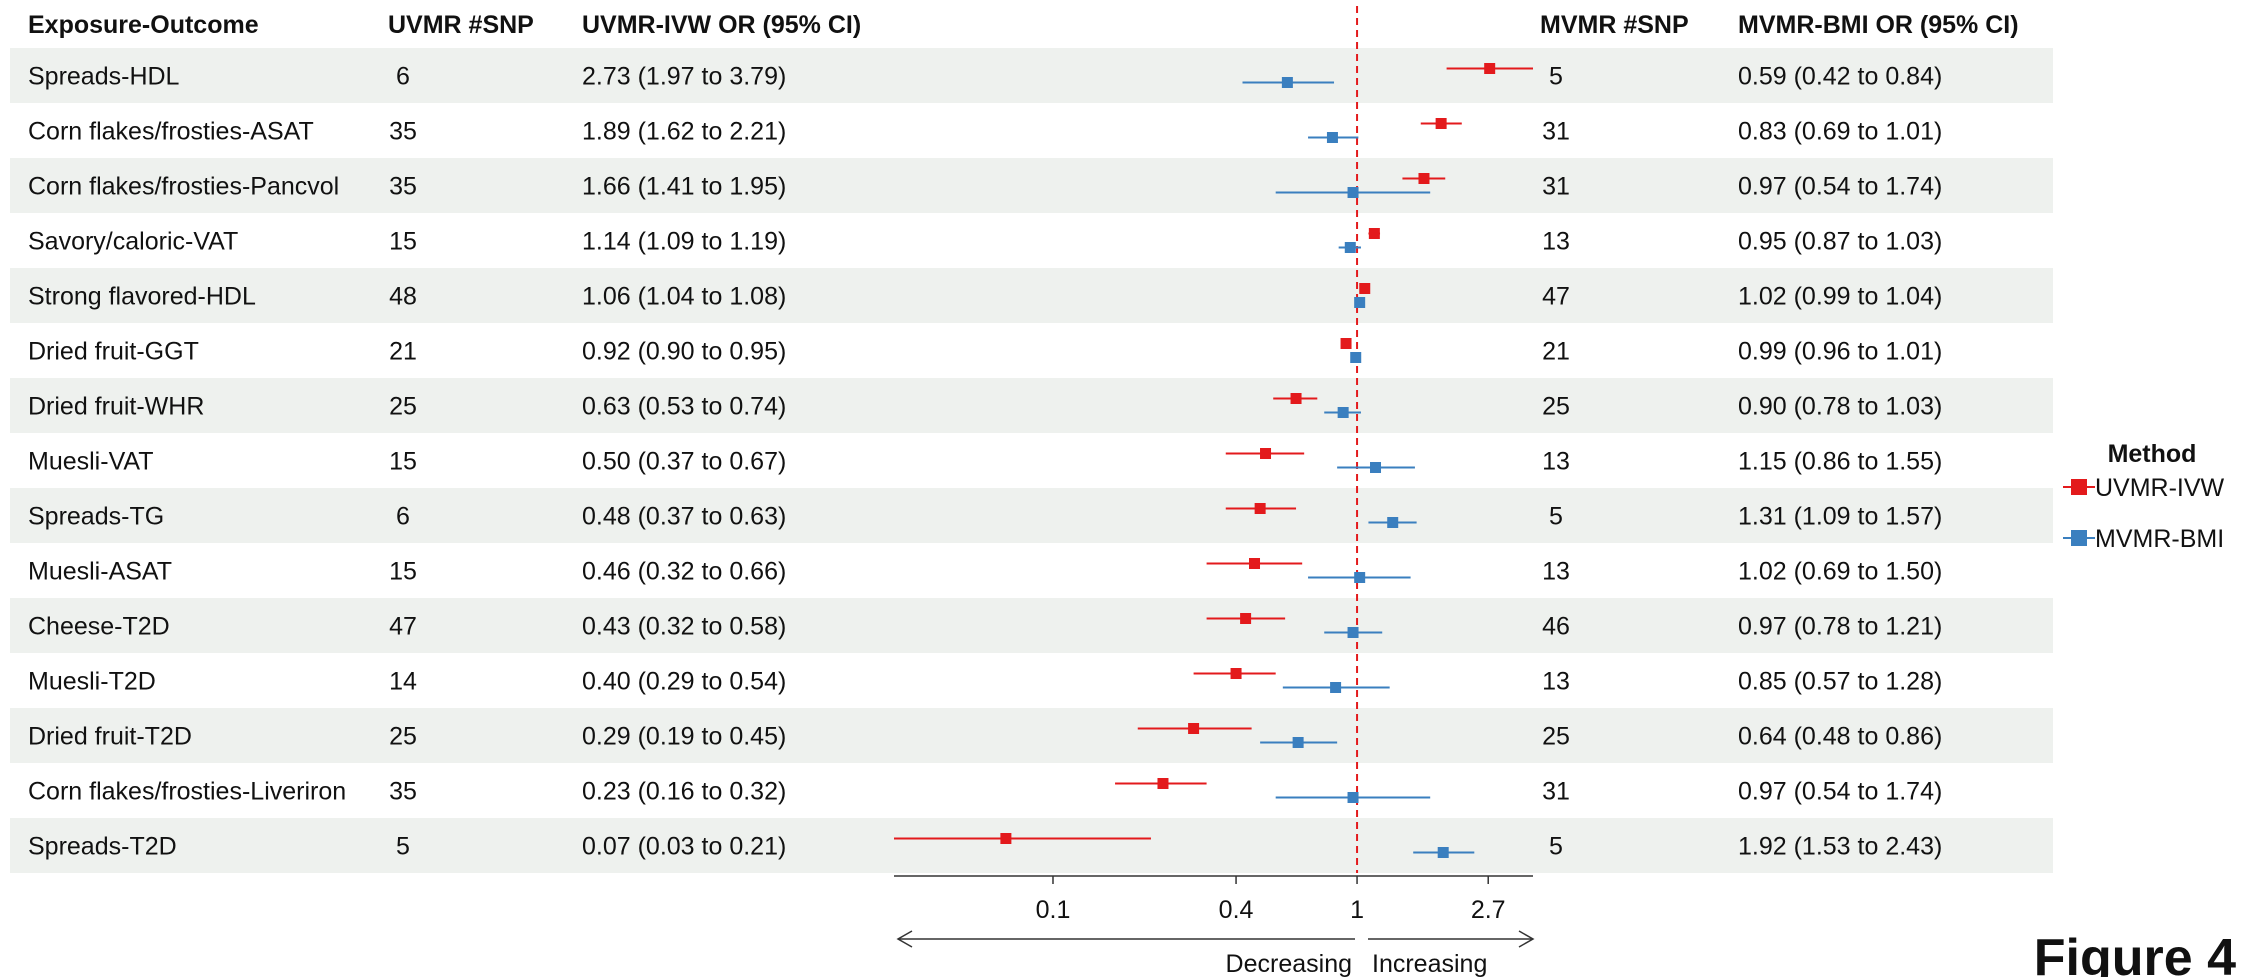  Describe the element at coordinates (2160, 488) in the screenshot. I see `legend-uvmr-label: UVMR-IVW` at that location.